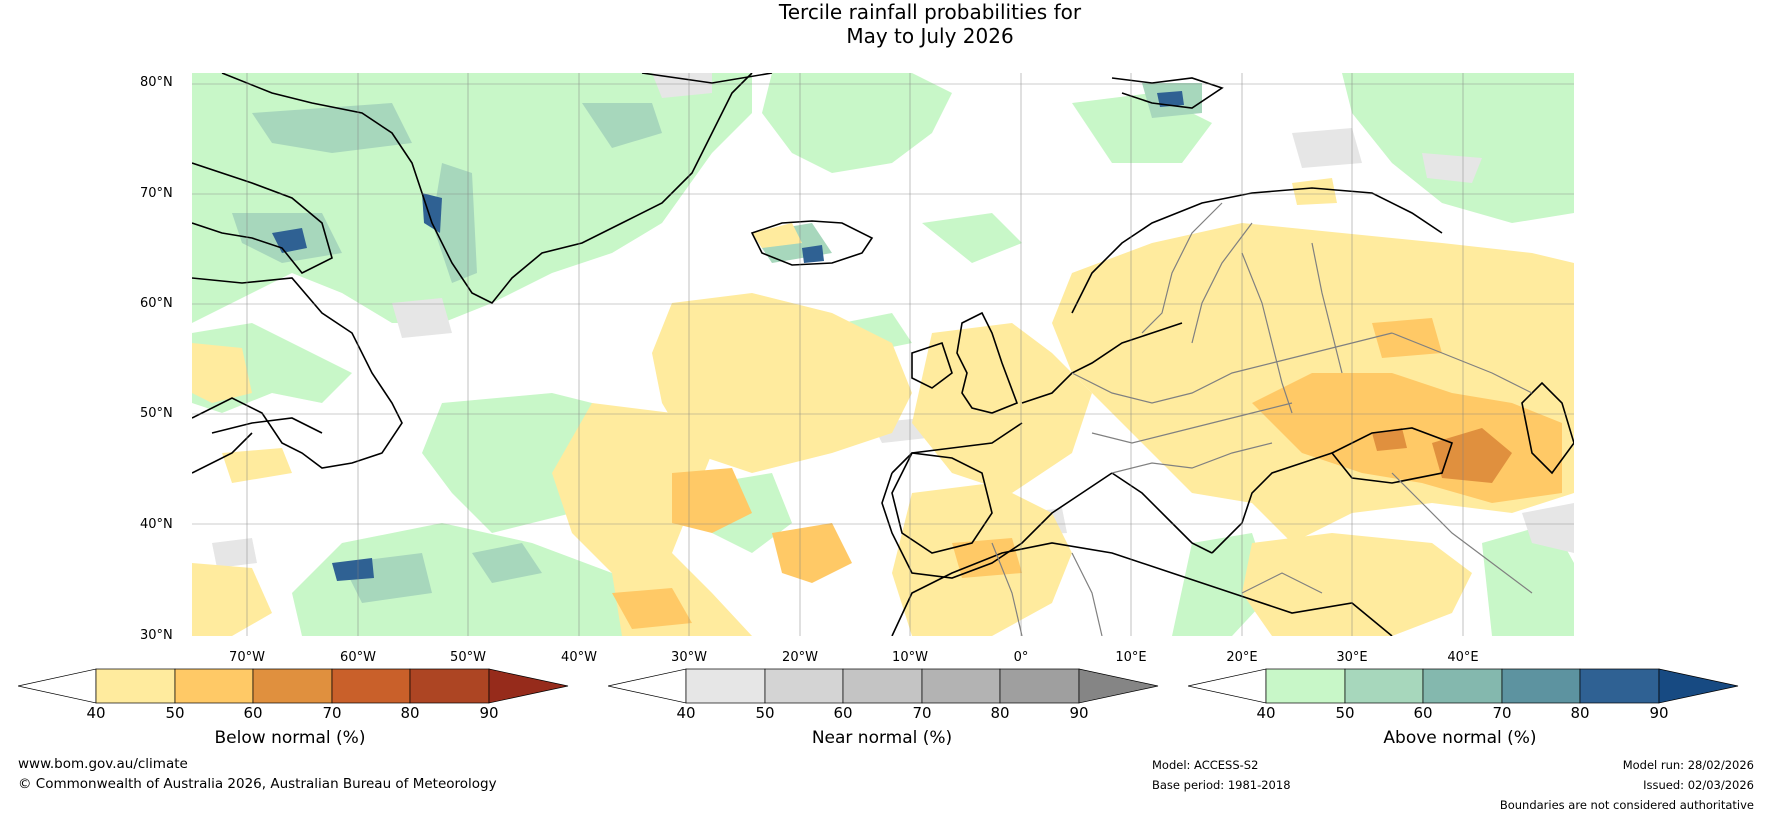 The width and height of the screenshot is (1770, 816). What do you see at coordinates (1460, 738) in the screenshot?
I see `above-normal-title: Above normal (%)` at bounding box center [1460, 738].